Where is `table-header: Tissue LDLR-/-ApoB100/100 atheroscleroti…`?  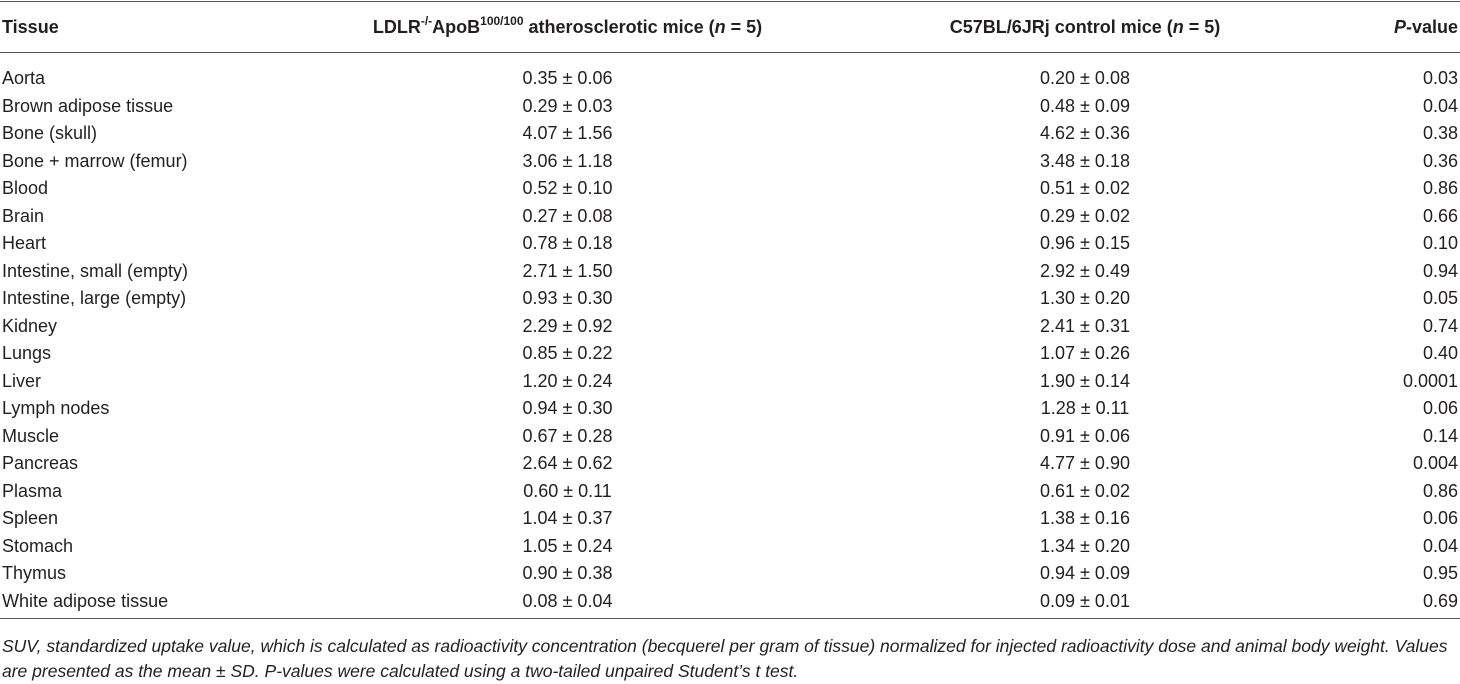
table-header: Tissue LDLR-/-ApoB100/100 atheroscleroti… is located at coordinates (730, 27).